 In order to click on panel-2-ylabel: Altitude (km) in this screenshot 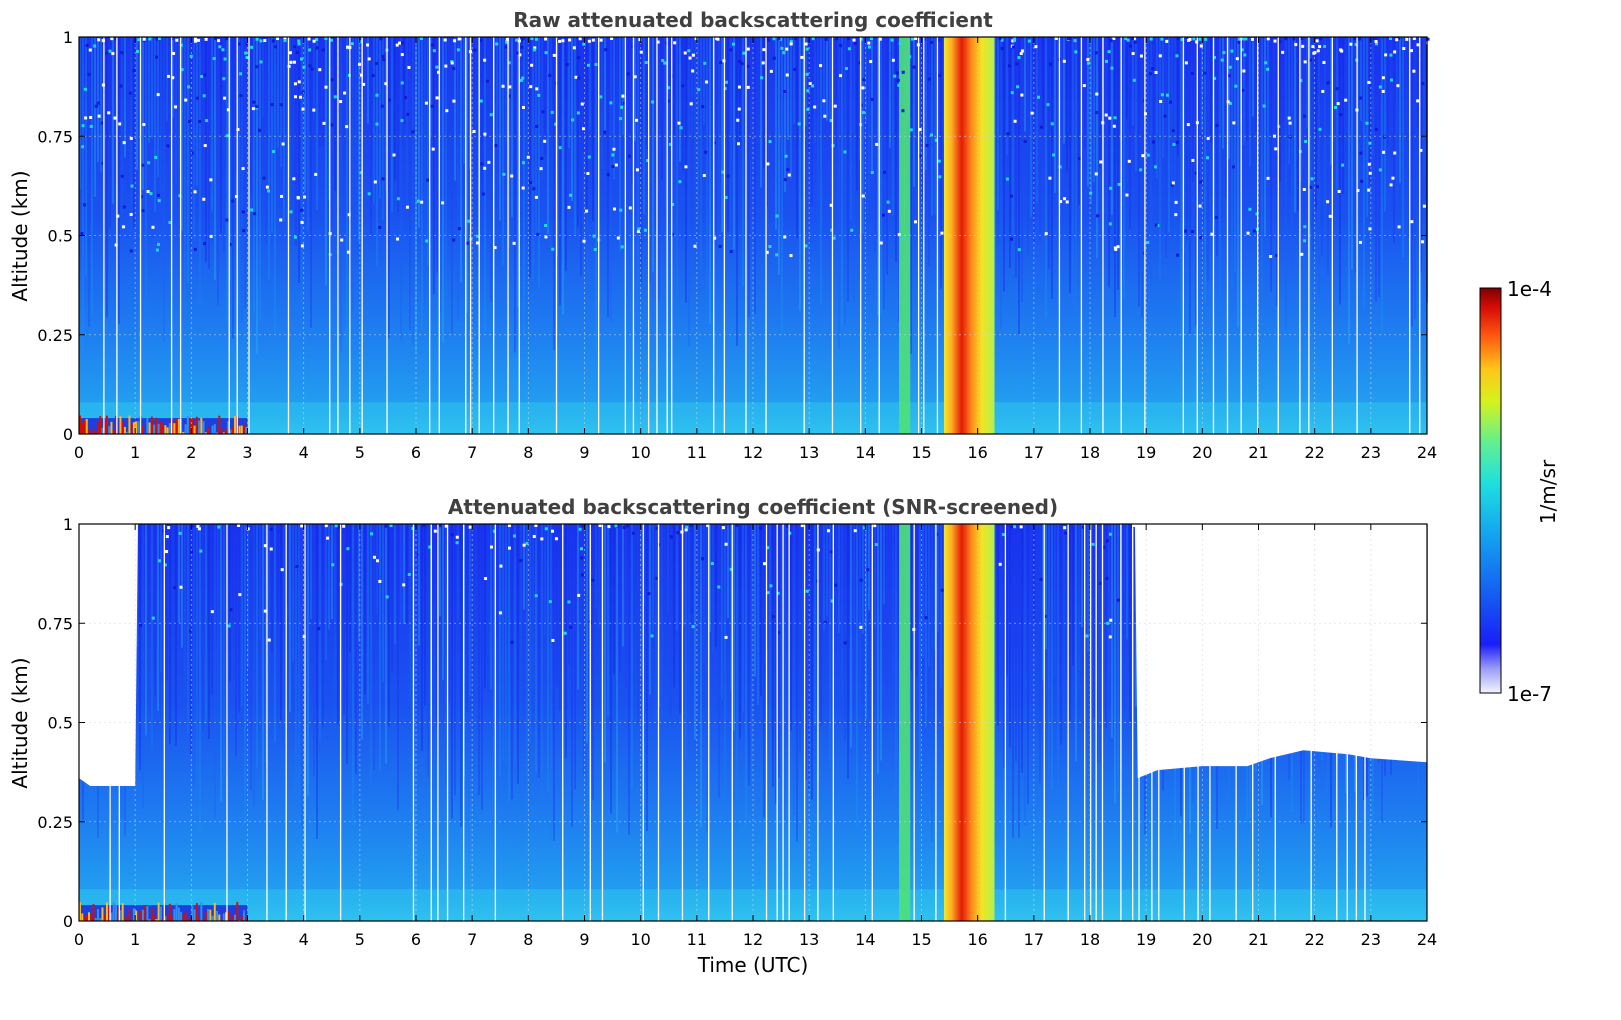, I will do `click(20, 722)`.